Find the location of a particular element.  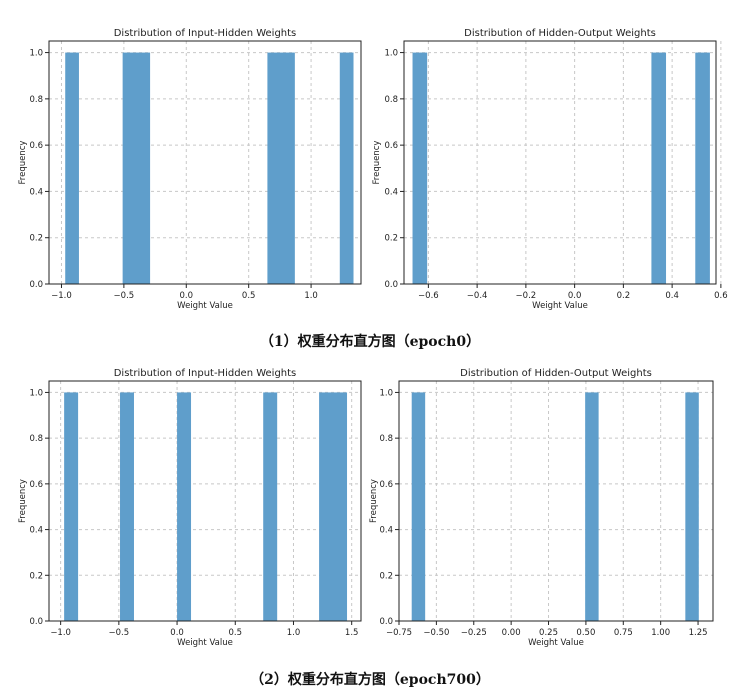

caption-epoch700: （2）权重分布直方图（epoch700） is located at coordinates (370, 680).